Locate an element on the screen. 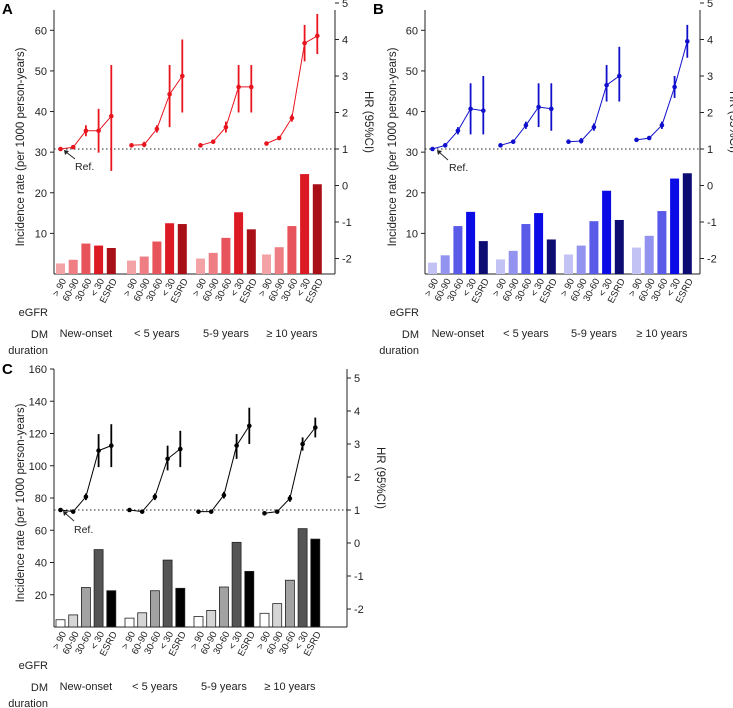  y2-tick-label: -1 is located at coordinates (359, 577).